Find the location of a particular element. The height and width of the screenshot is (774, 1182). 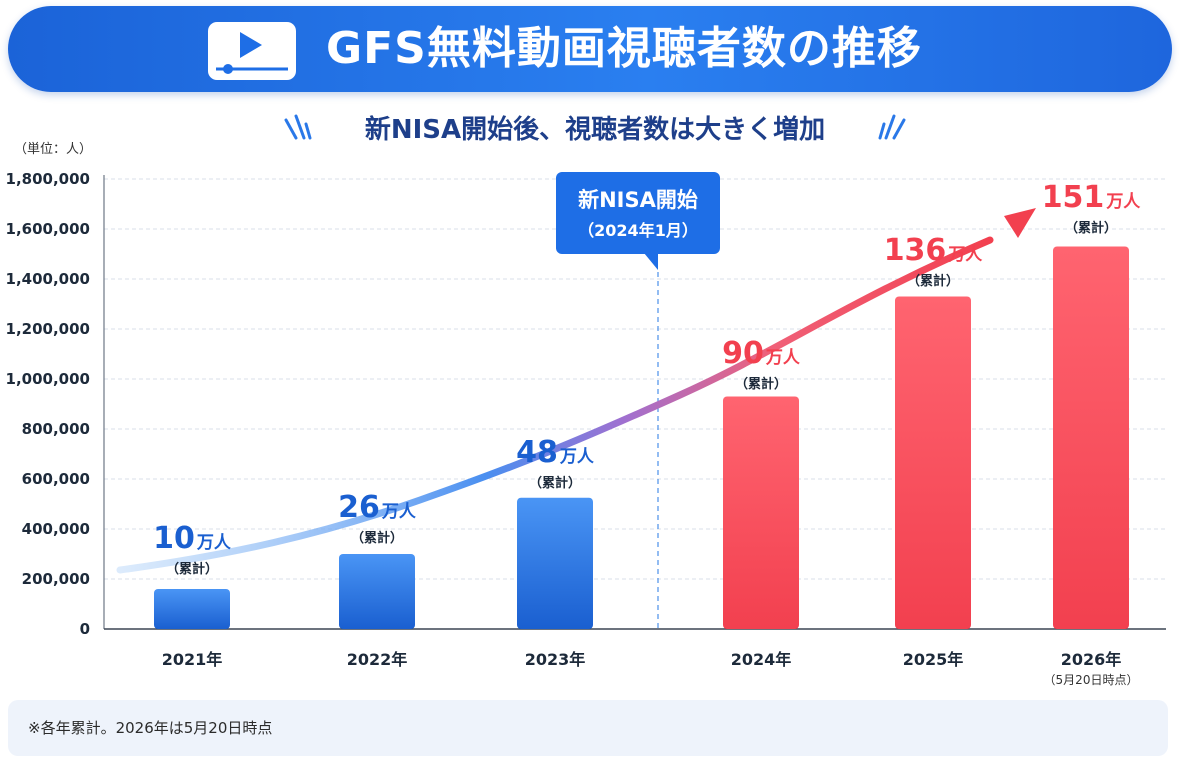

y-tick-label: 600,000 is located at coordinates (56, 479).